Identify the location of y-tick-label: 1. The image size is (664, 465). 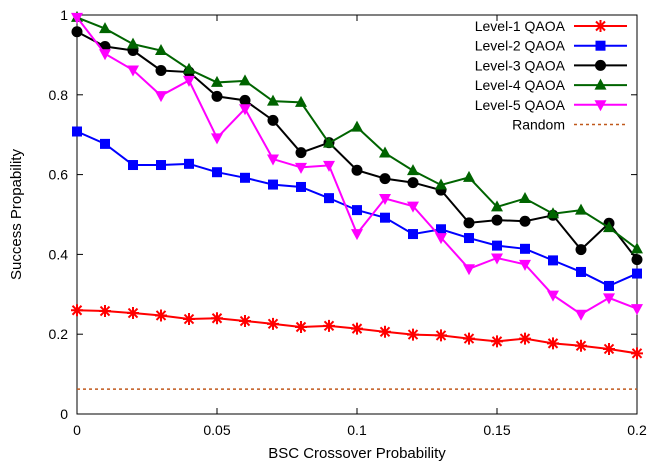
(64, 15).